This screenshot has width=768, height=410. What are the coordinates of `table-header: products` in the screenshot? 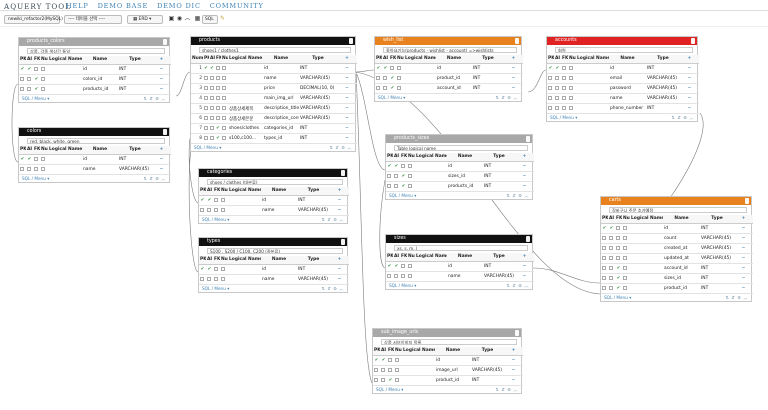 It's located at (273, 41).